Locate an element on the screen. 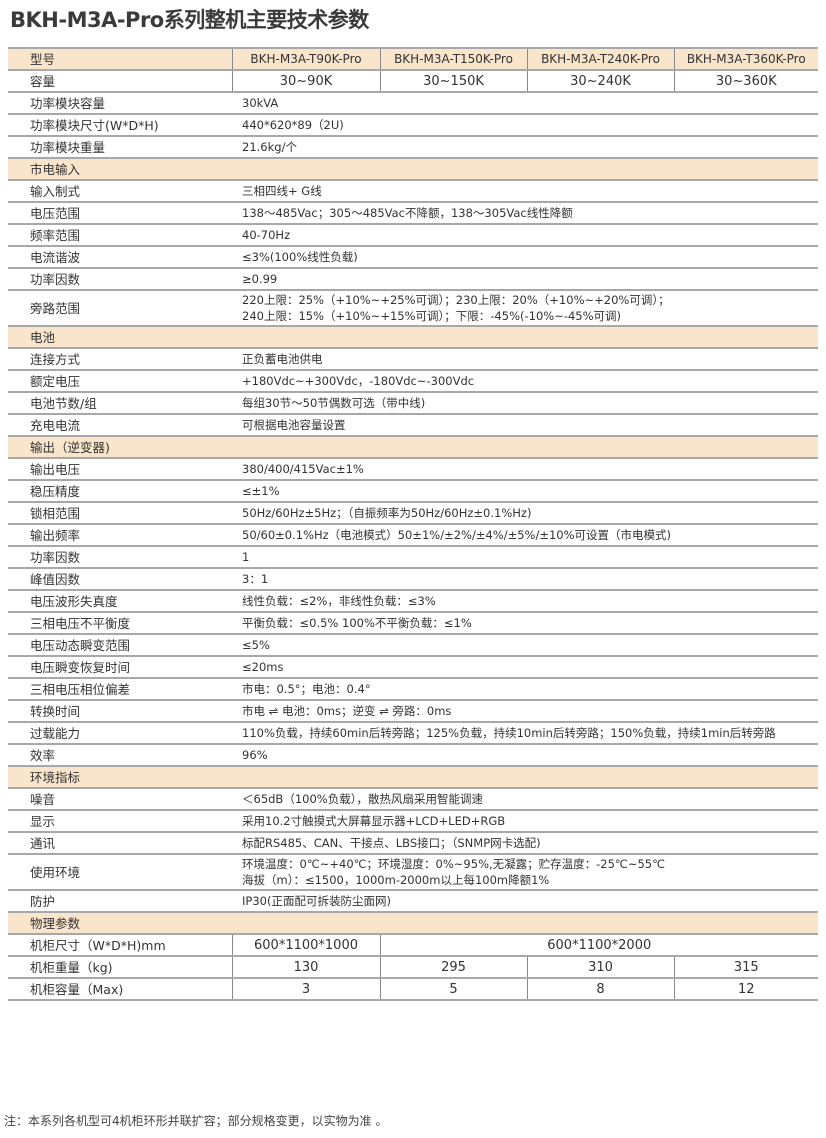 This screenshot has height=1138, width=826. spec-row: 额定电压 +180Vdc~+300Vdc，-180Vdc~-300Vdc is located at coordinates (413, 381).